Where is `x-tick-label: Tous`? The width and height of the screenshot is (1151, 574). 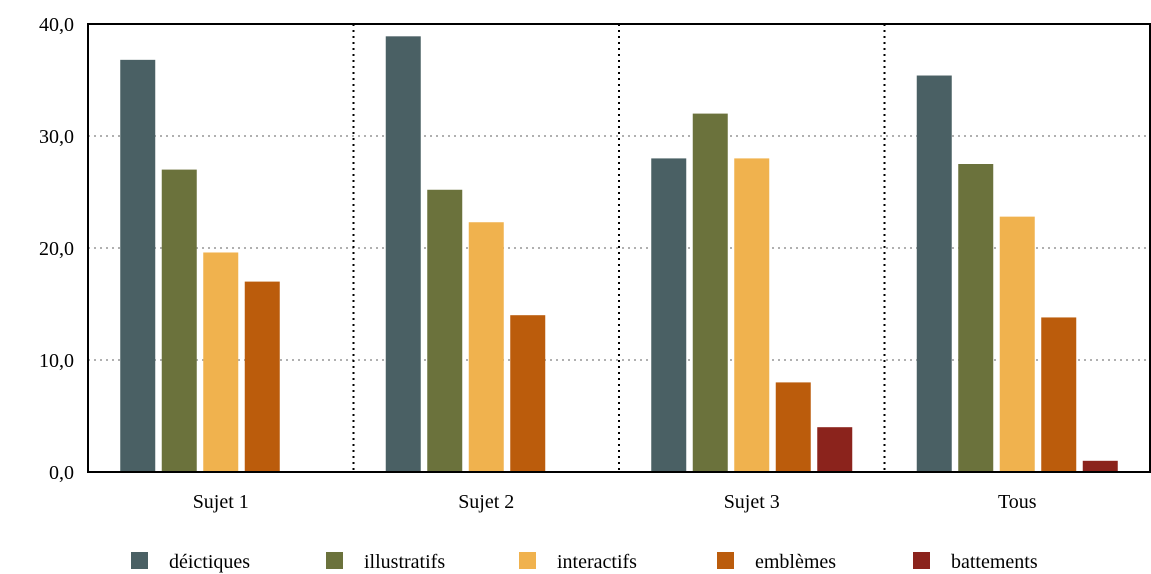
x-tick-label: Tous is located at coordinates (1017, 502).